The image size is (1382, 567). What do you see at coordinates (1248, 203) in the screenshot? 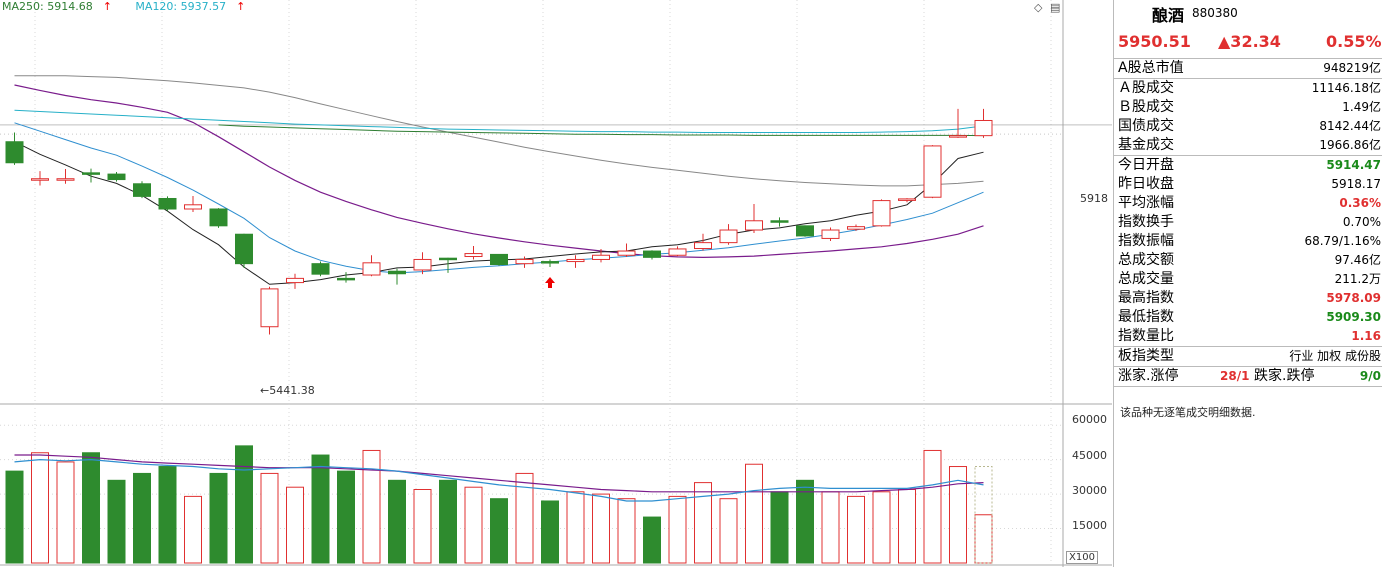
I see `stat-row: 平均涨幅 0.36%` at bounding box center [1248, 203].